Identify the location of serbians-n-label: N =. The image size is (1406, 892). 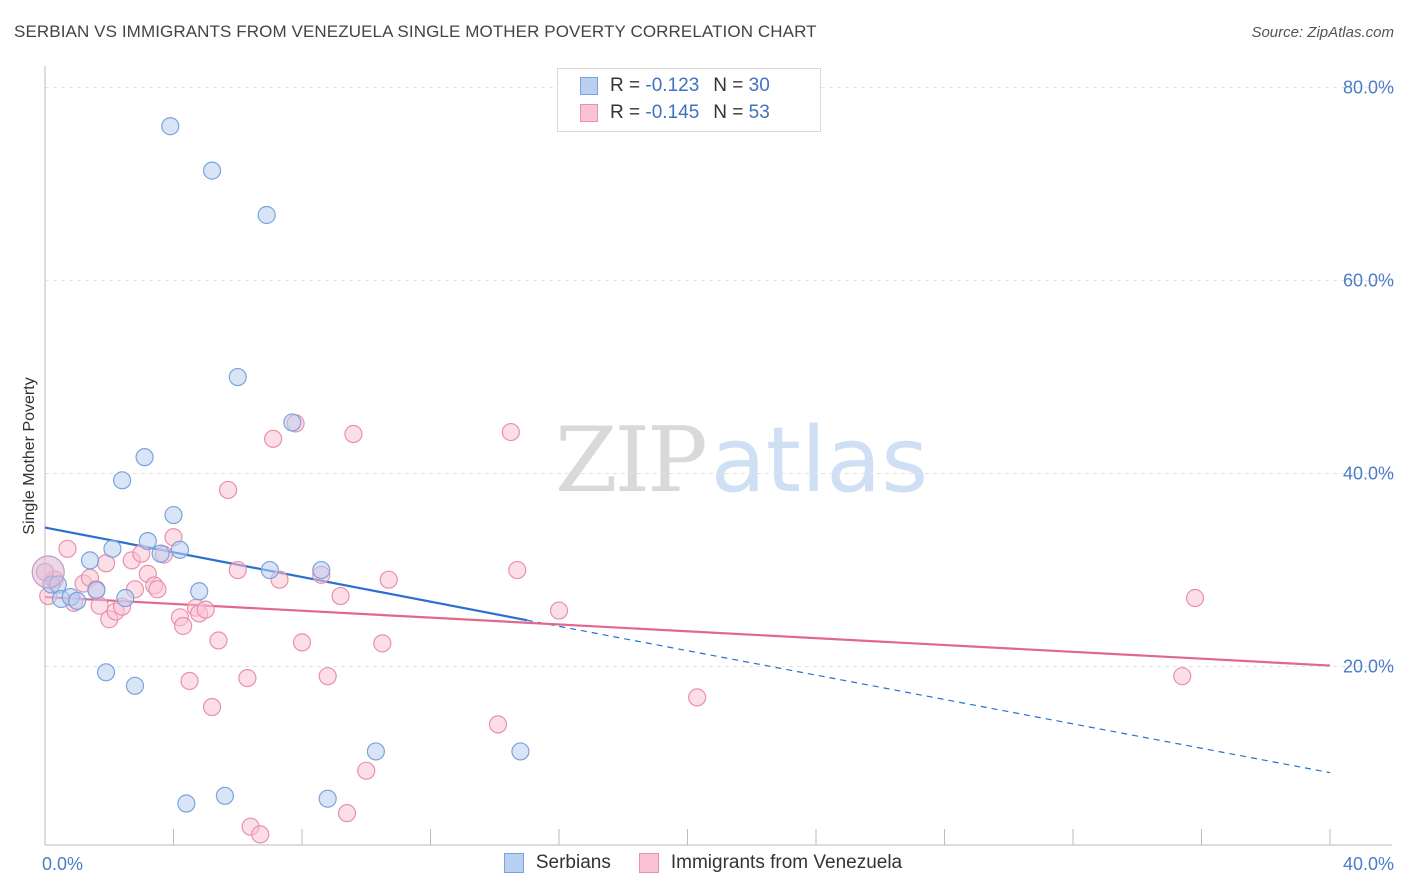
(728, 85).